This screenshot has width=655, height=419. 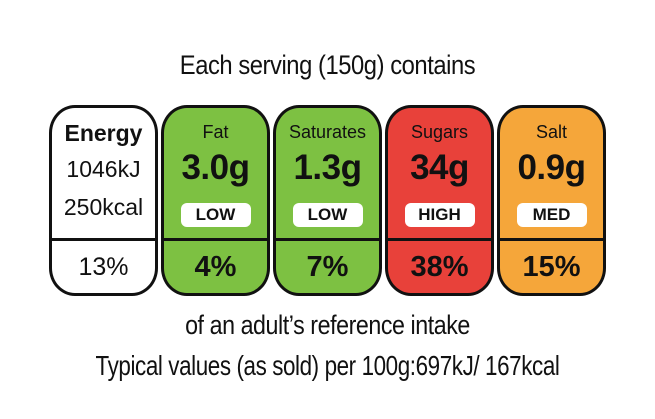 I want to click on salt-amount: 0.9g, so click(x=551, y=167).